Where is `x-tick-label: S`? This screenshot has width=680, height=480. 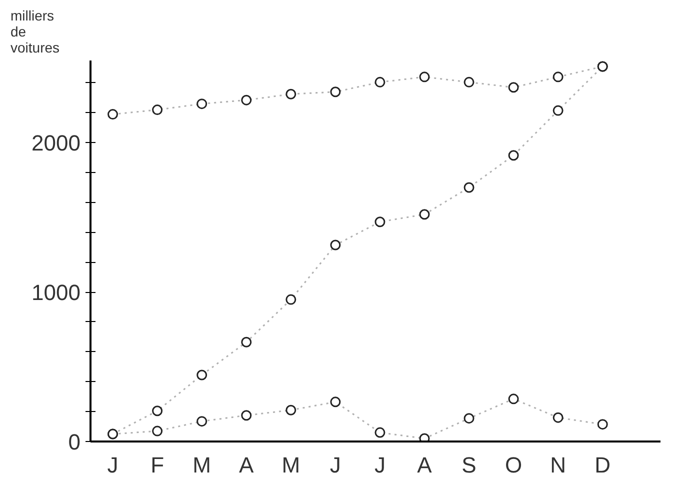 x-tick-label: S is located at coordinates (469, 465).